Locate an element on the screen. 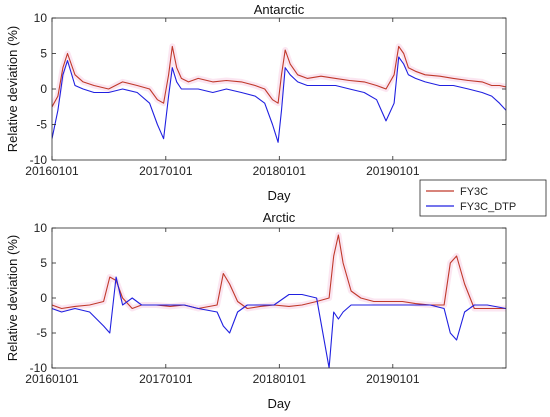  chart-legend: FY3C FY3C_DTP is located at coordinates (483, 198).